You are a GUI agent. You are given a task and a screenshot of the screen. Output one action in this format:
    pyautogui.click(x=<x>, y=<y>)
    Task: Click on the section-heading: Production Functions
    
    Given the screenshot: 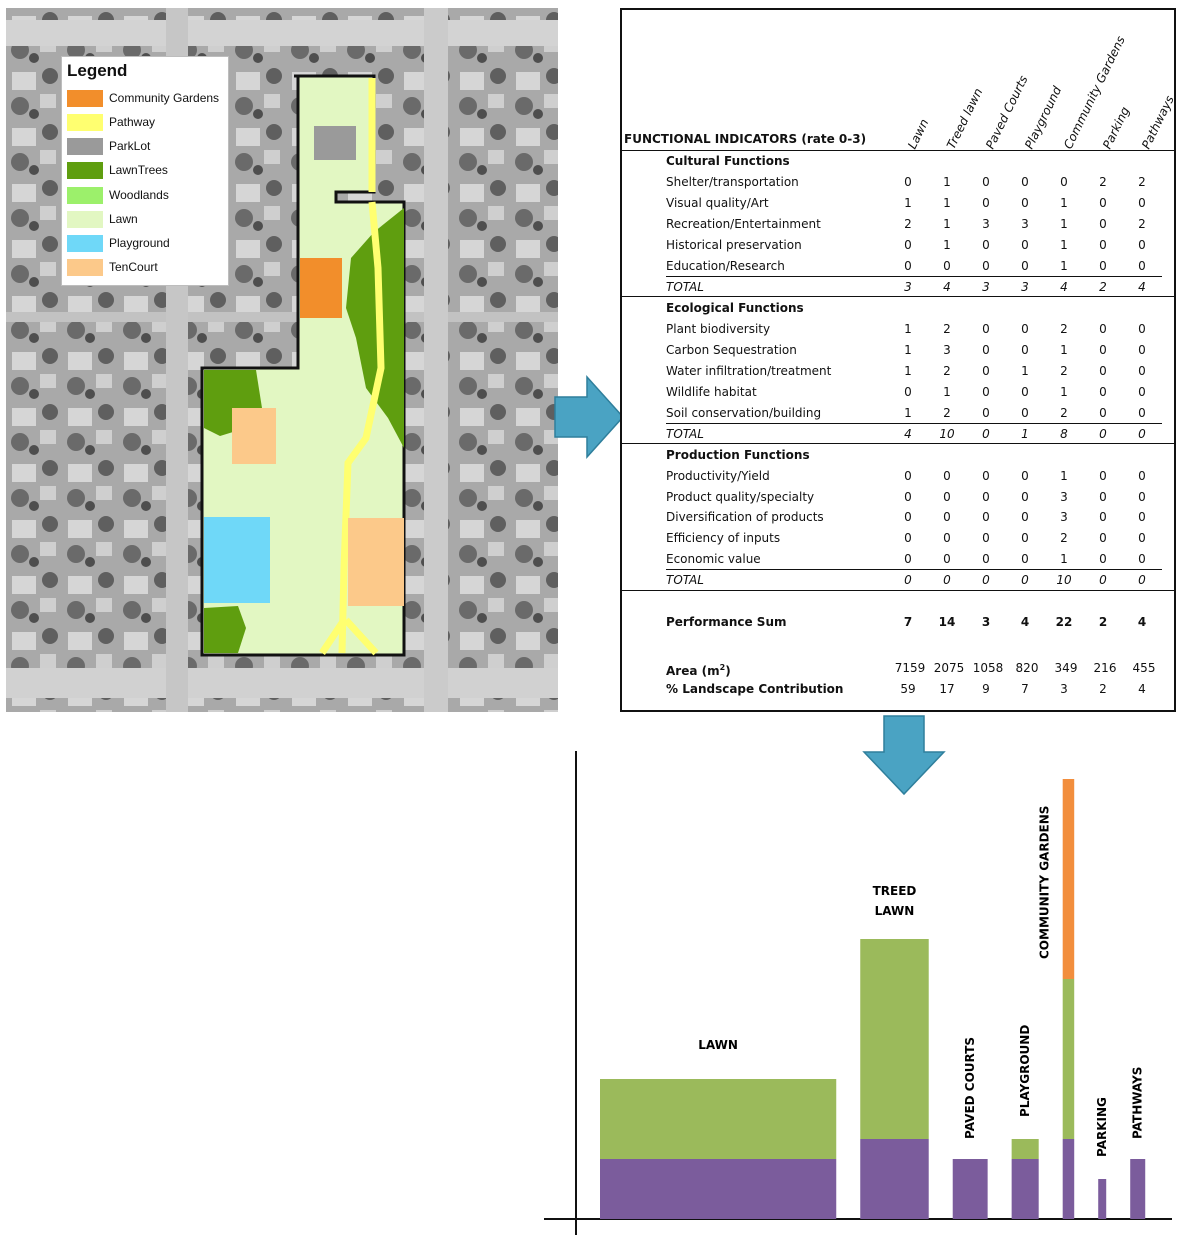 What is the action you would take?
    pyautogui.click(x=738, y=455)
    